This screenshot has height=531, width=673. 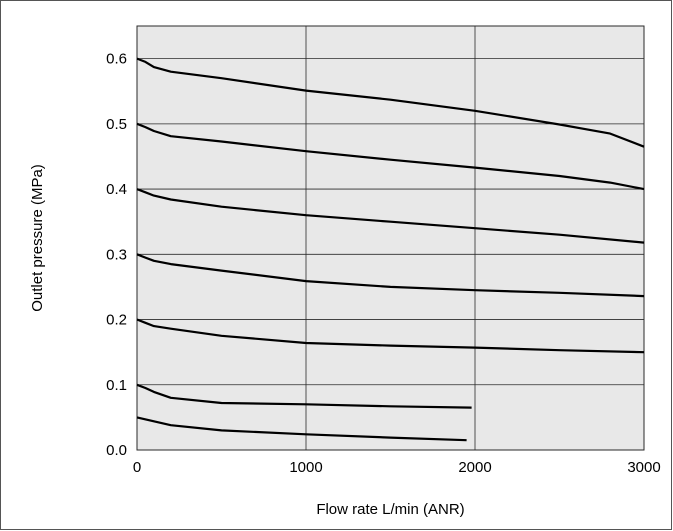 What do you see at coordinates (643, 467) in the screenshot?
I see `x-tick-label: 3000` at bounding box center [643, 467].